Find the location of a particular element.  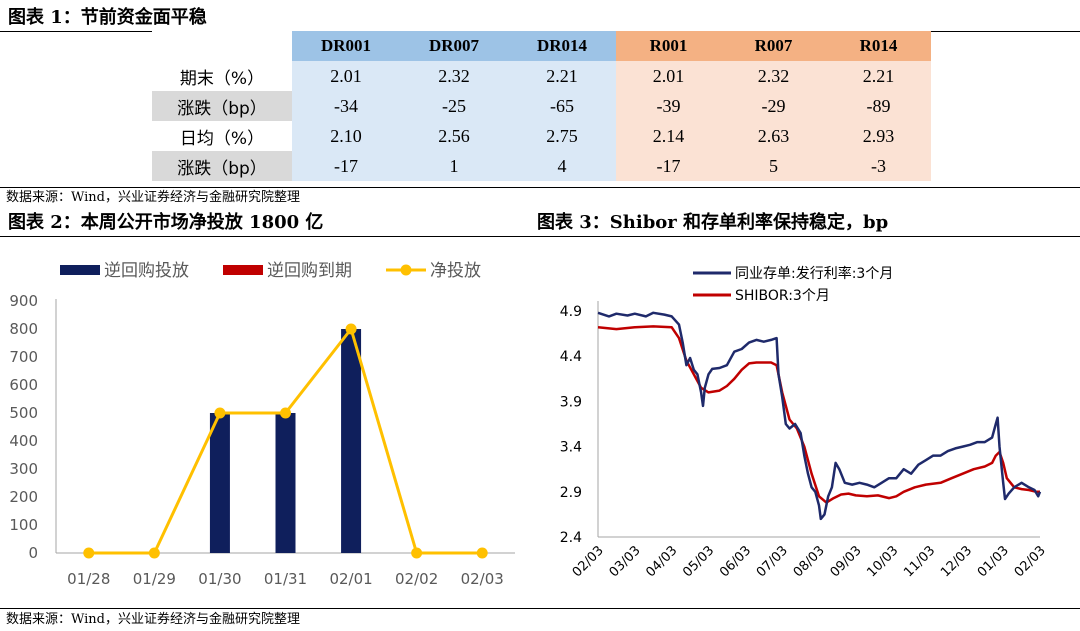

table-cell: -89 is located at coordinates (878, 106).